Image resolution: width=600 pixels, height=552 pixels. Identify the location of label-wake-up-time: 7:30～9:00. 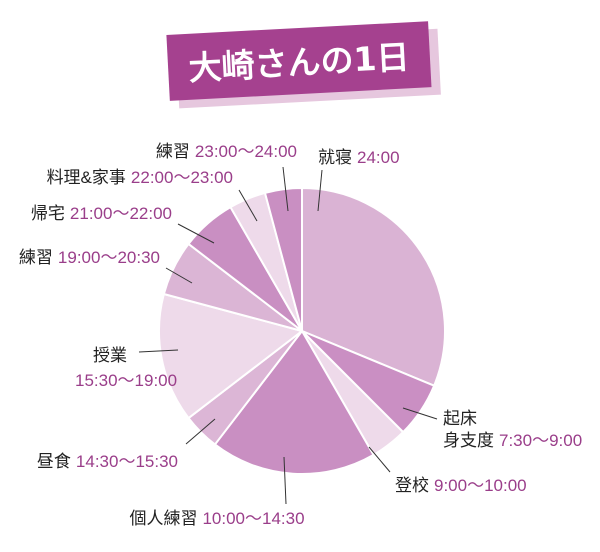
(540, 440).